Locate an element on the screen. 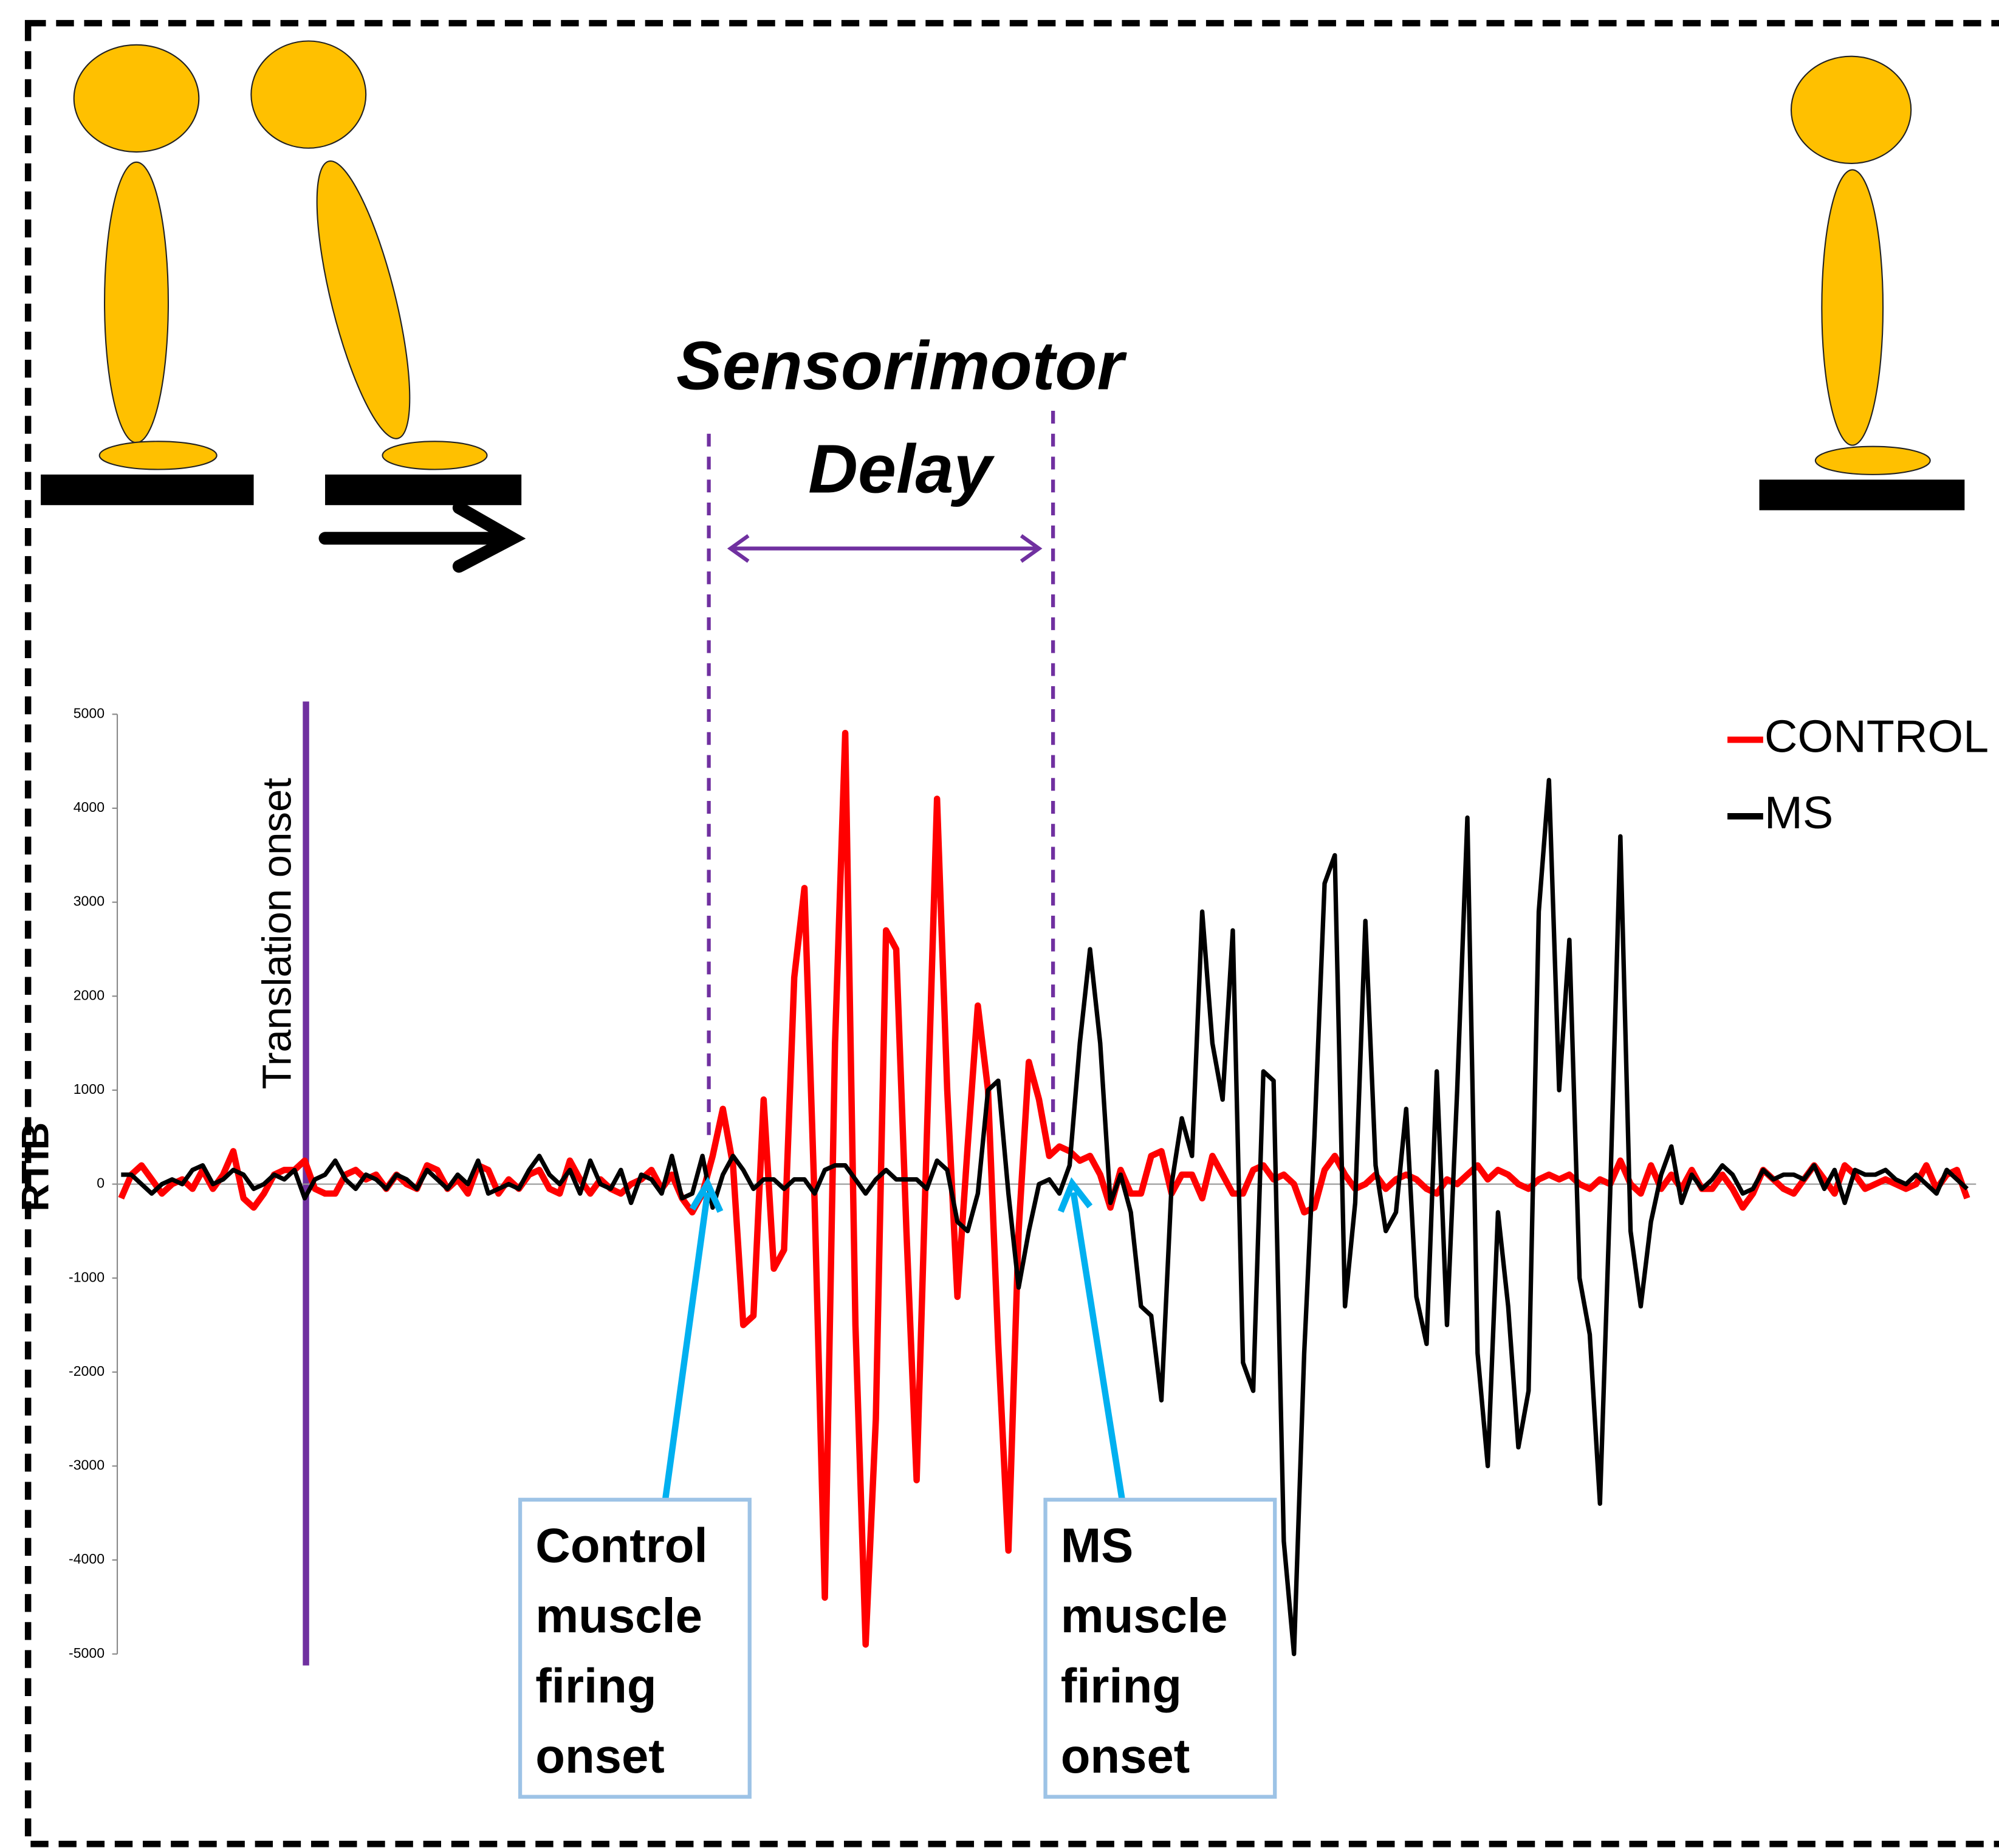 The image size is (1999, 1848). translation-arrow is located at coordinates (422, 537).